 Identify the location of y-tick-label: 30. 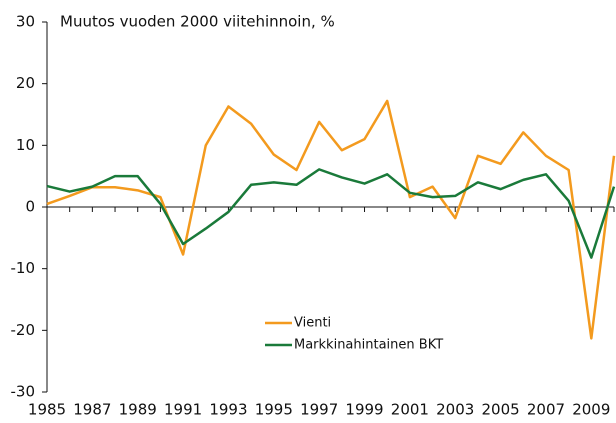
(25, 22).